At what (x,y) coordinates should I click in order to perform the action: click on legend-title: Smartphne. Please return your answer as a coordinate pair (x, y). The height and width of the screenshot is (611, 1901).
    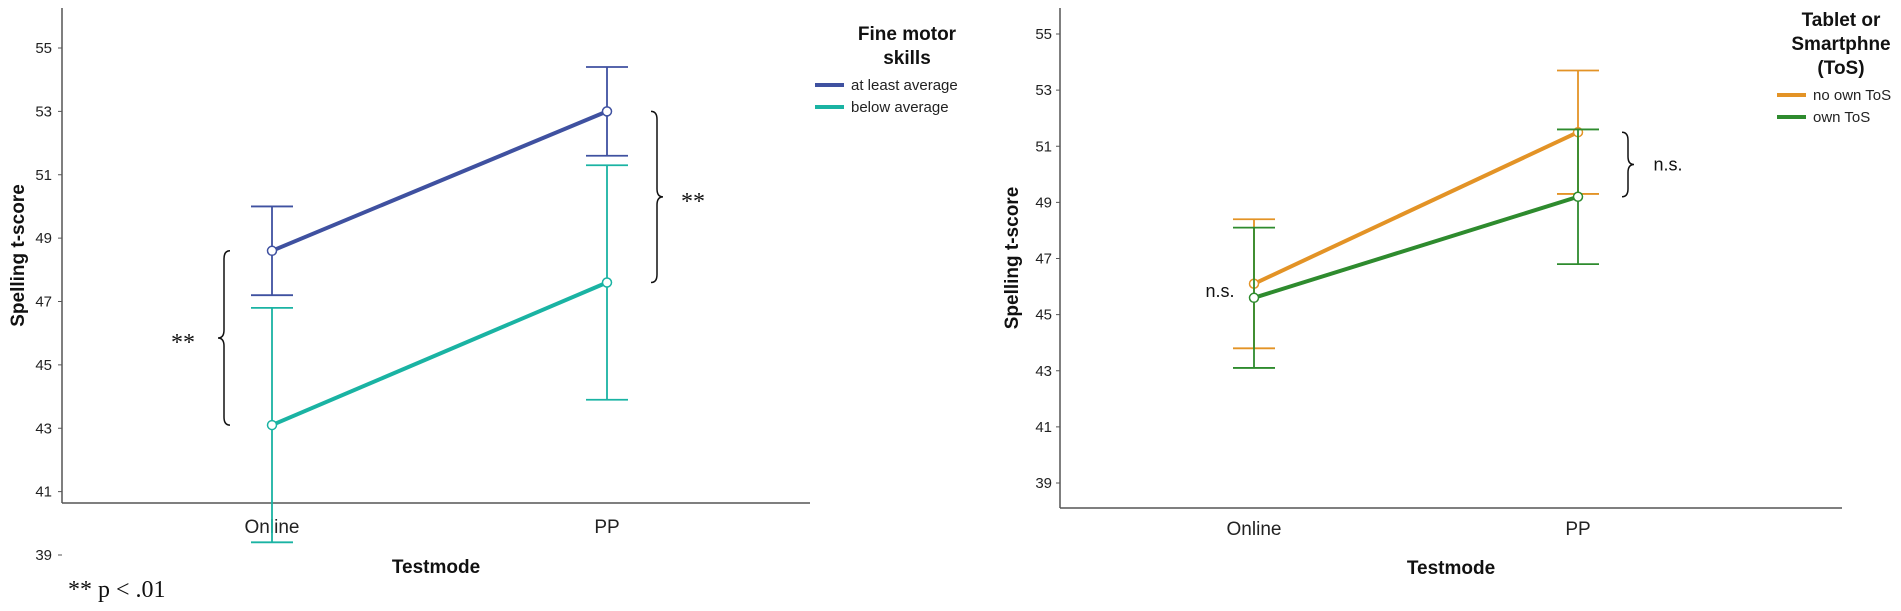
    Looking at the image, I should click on (1840, 44).